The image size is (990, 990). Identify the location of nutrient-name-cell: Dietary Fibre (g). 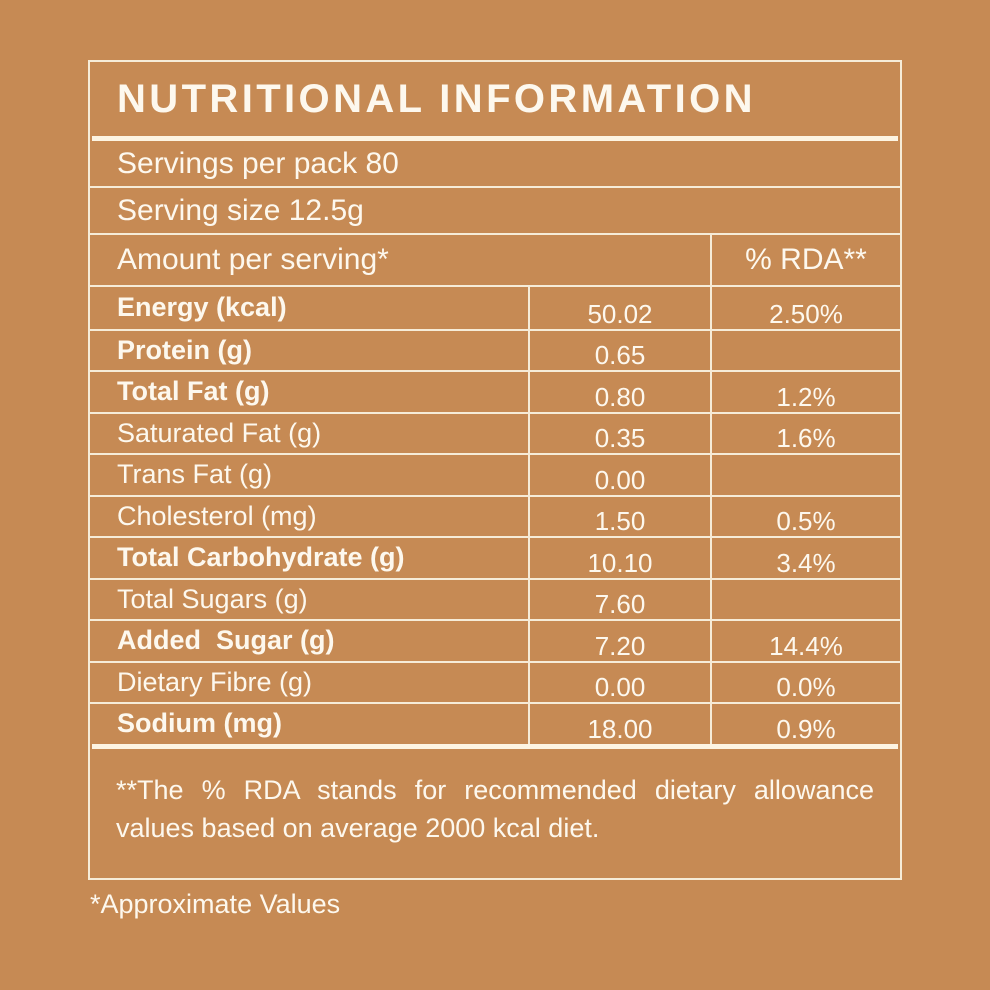
(309, 683).